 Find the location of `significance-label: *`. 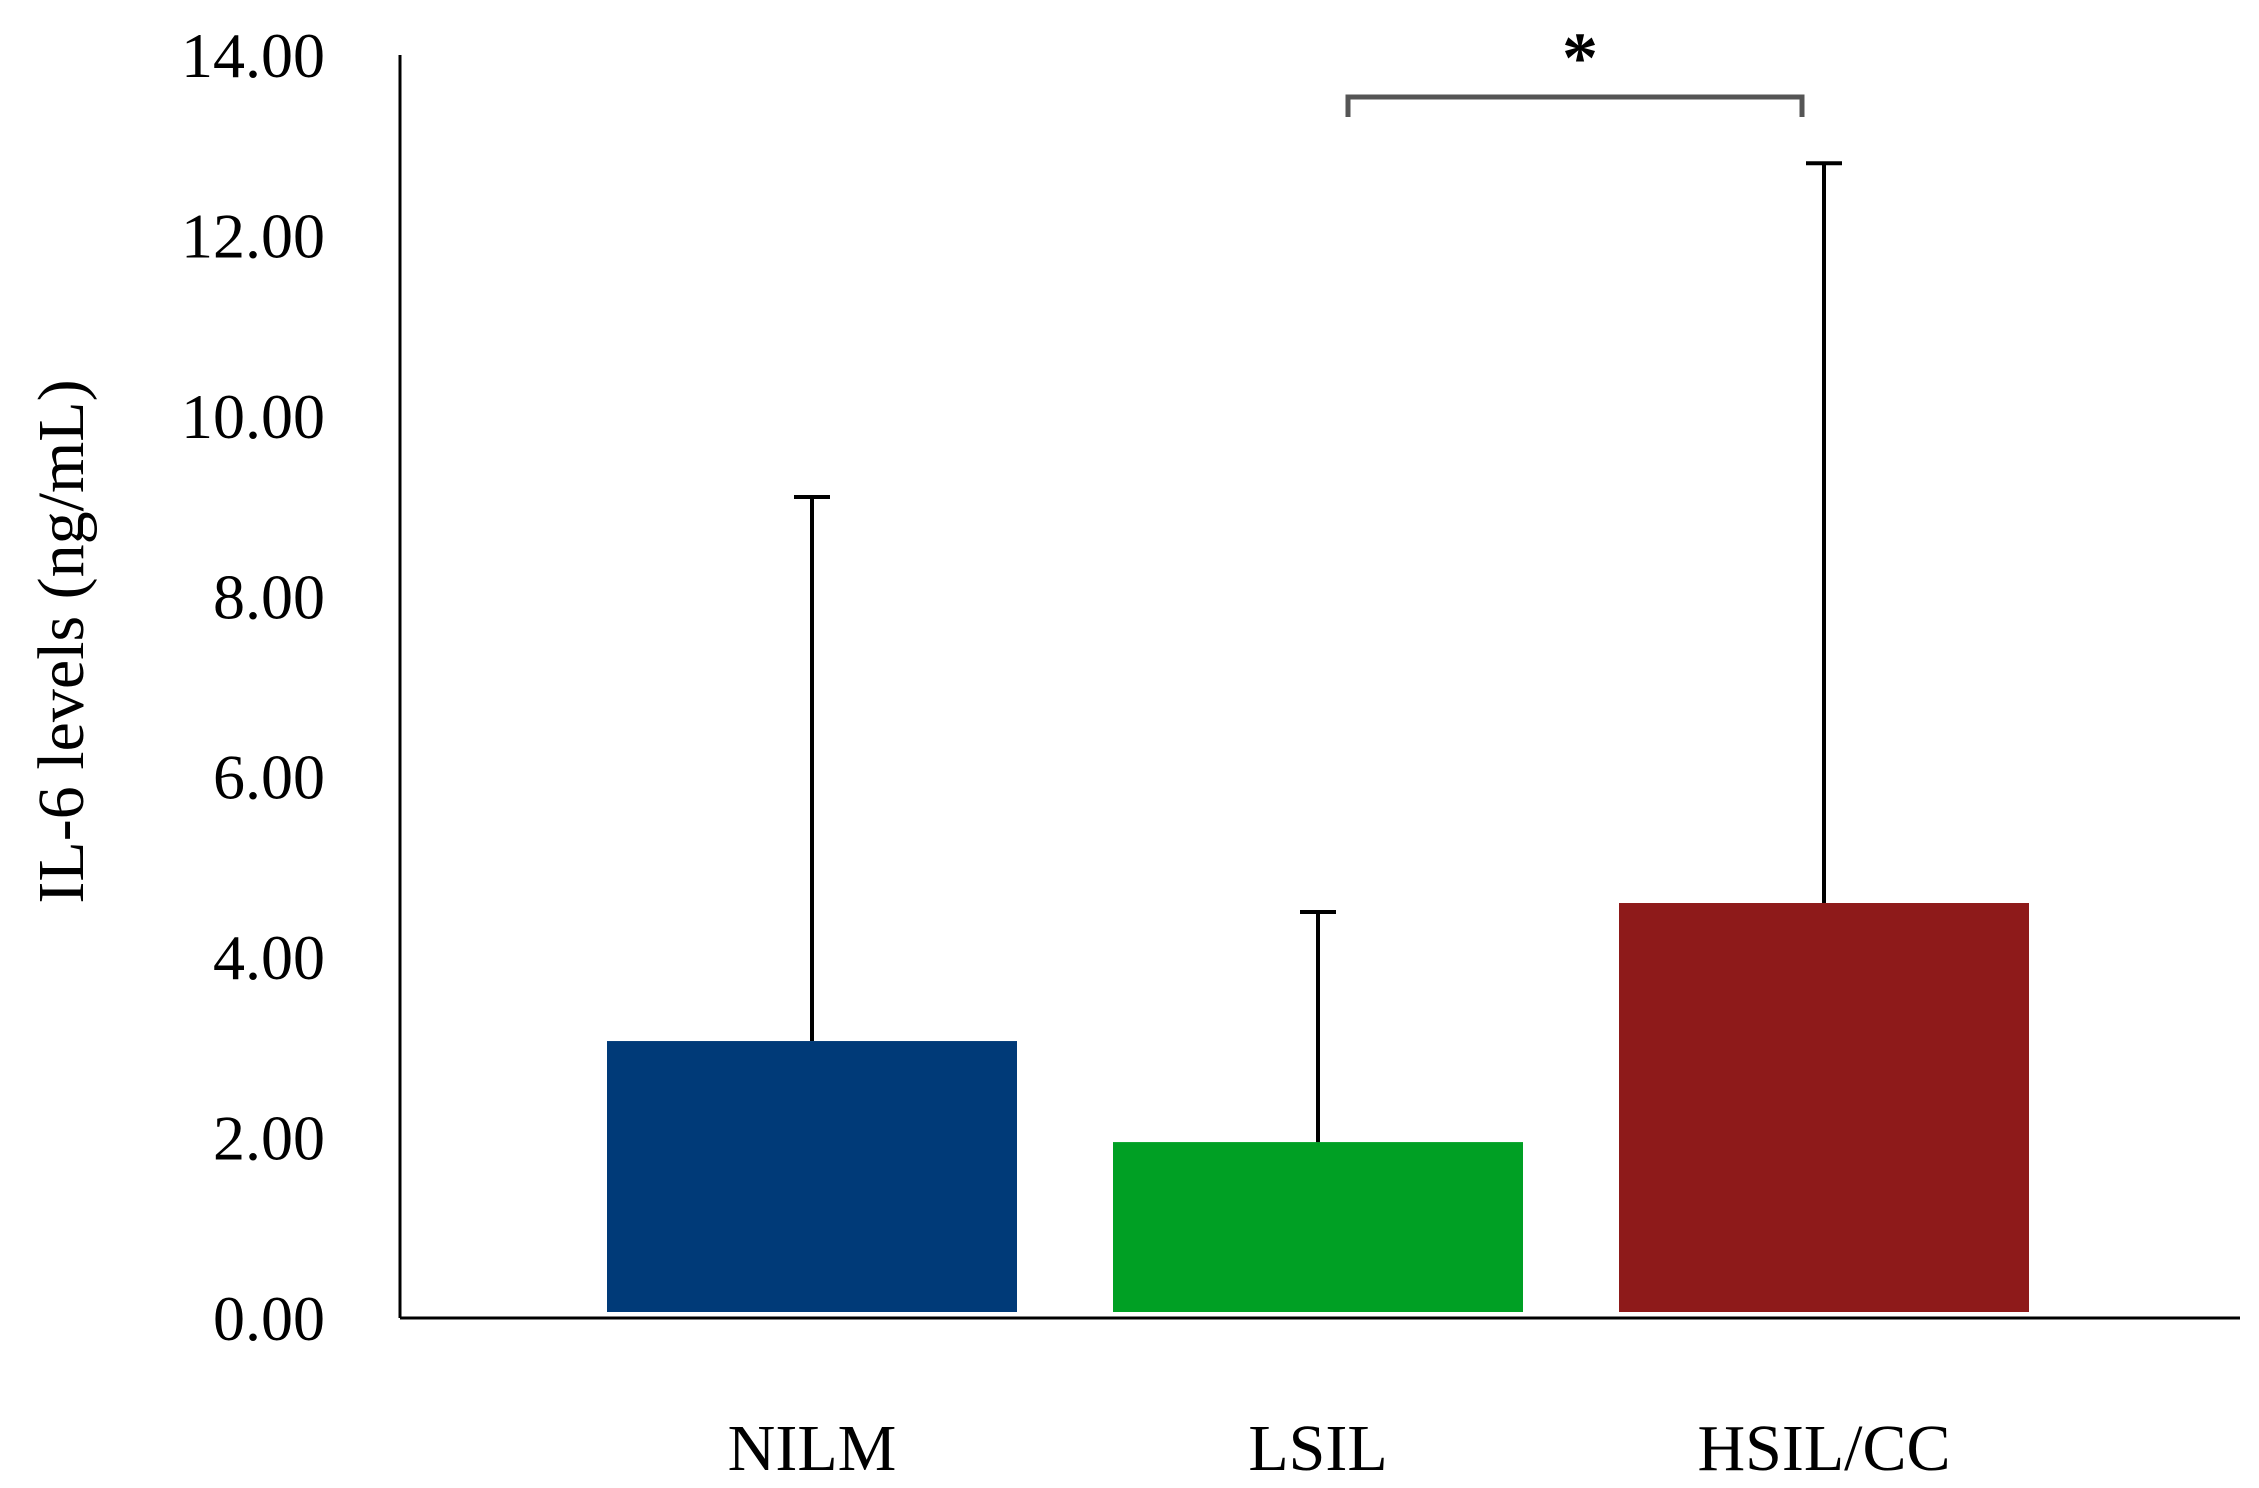

significance-label: * is located at coordinates (1580, 58).